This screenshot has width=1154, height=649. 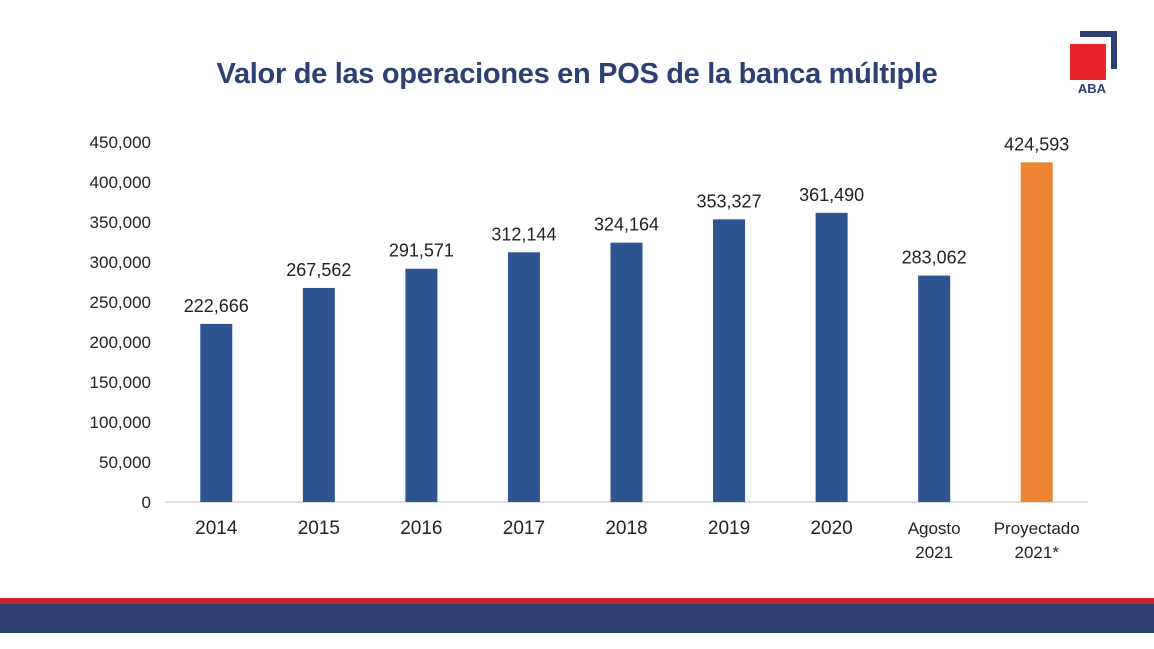 I want to click on aba-logo: ABA, so click(x=1094, y=64).